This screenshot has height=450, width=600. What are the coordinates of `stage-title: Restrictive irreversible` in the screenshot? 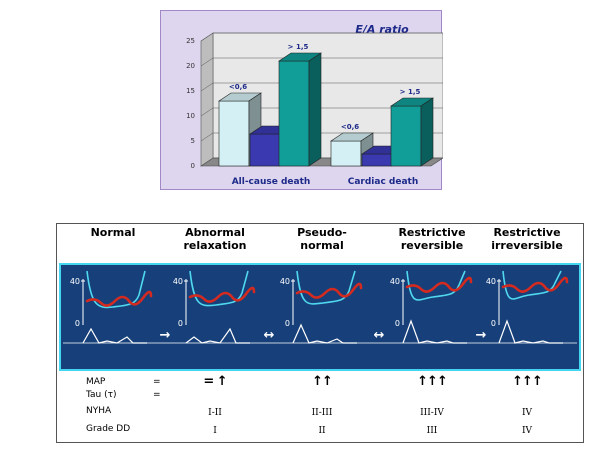 It's located at (527, 239).